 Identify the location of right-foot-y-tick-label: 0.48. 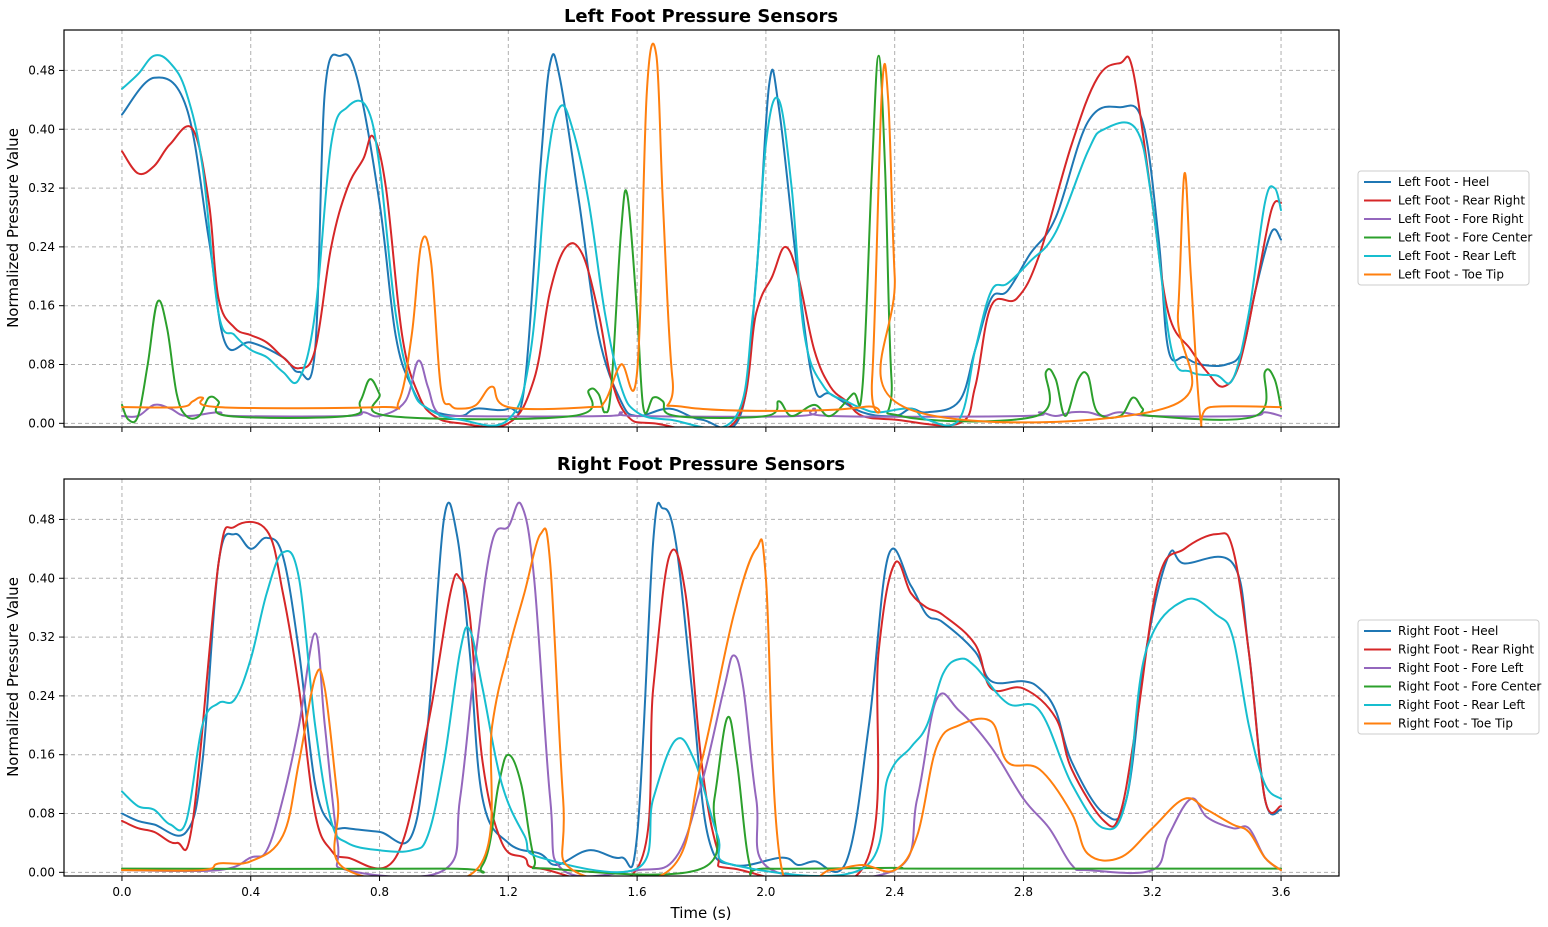
(41, 519).